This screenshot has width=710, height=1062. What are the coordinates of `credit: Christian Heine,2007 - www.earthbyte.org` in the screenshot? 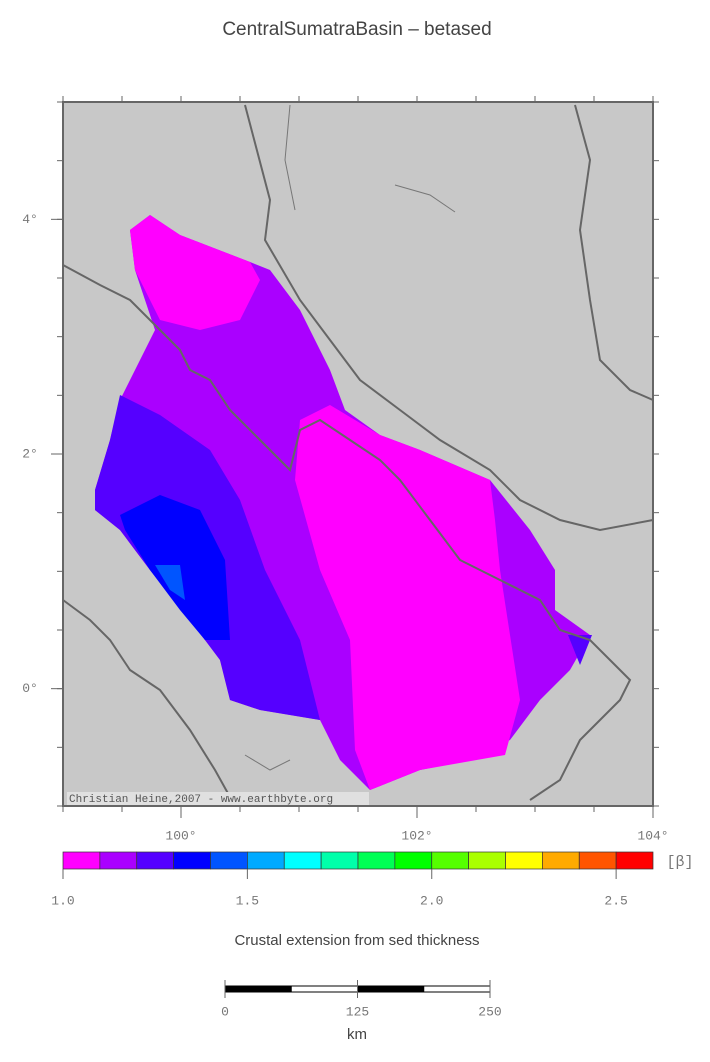 It's located at (201, 800).